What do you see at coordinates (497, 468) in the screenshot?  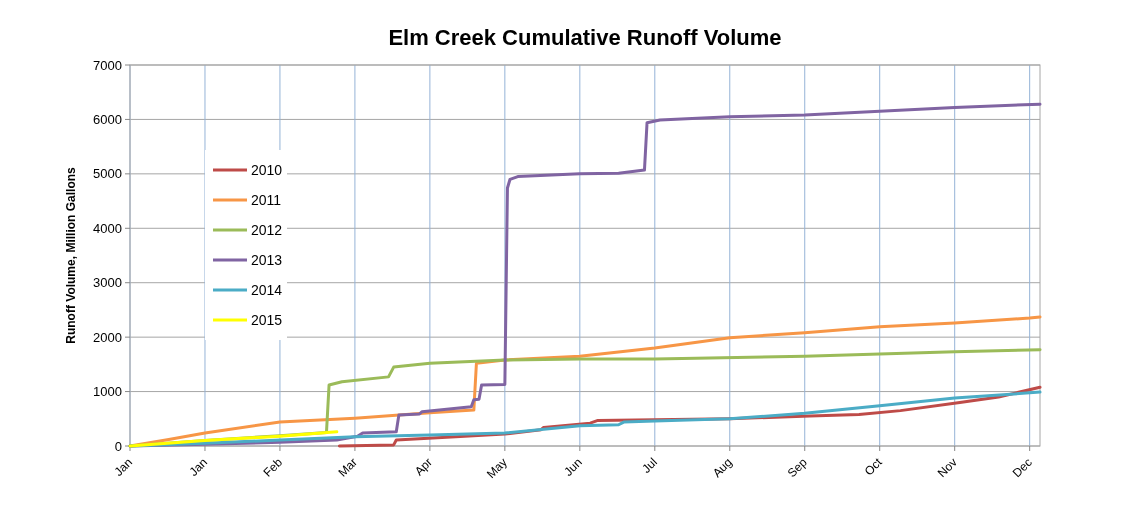 I see `x-tick-label: May` at bounding box center [497, 468].